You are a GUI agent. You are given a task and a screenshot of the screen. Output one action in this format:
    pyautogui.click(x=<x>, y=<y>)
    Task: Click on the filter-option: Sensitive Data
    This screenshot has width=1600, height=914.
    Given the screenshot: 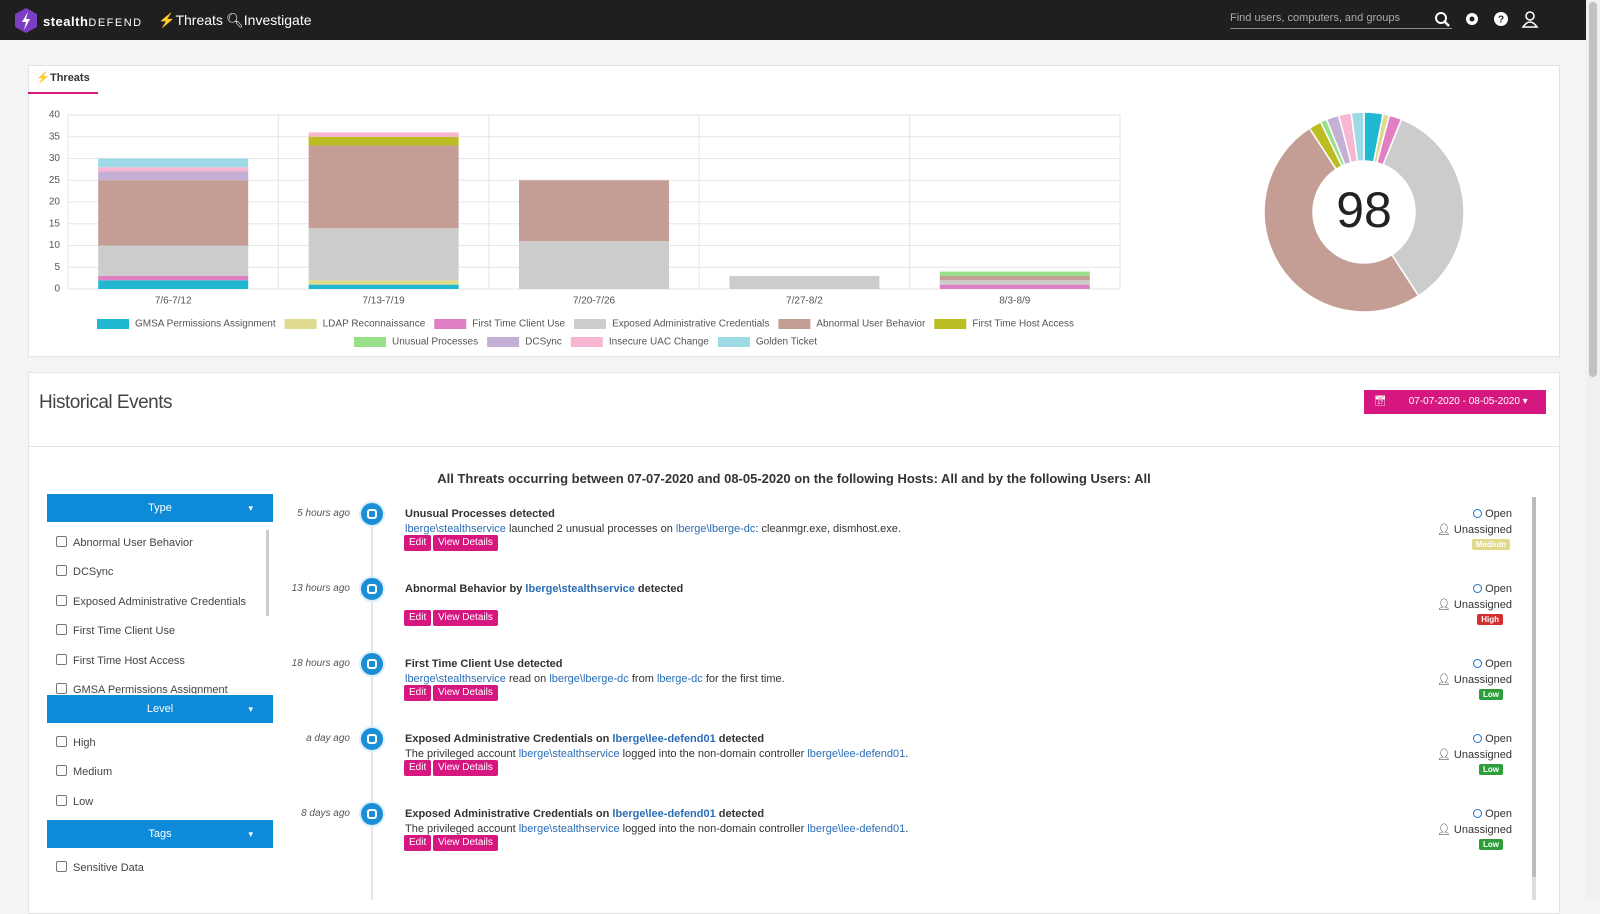 What is the action you would take?
    pyautogui.click(x=100, y=867)
    